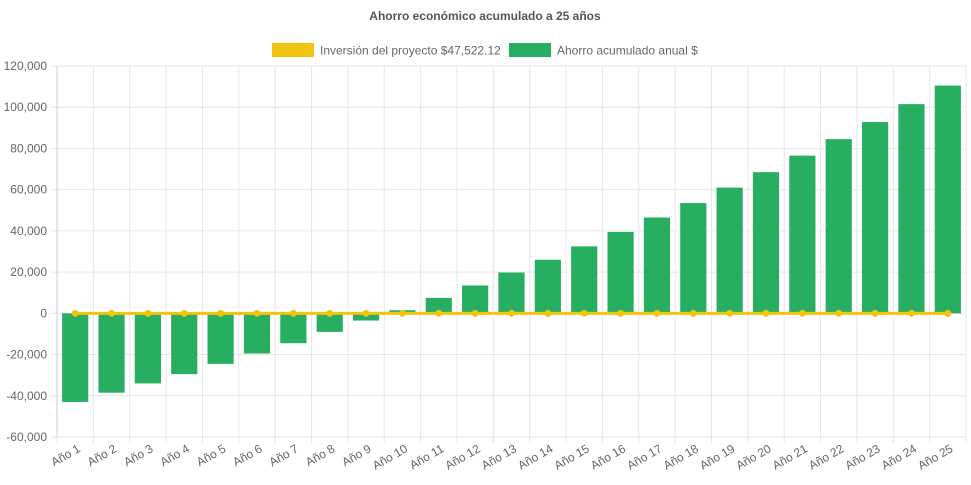  Describe the element at coordinates (102, 455) in the screenshot. I see `x-tick-label: Año 2` at that location.